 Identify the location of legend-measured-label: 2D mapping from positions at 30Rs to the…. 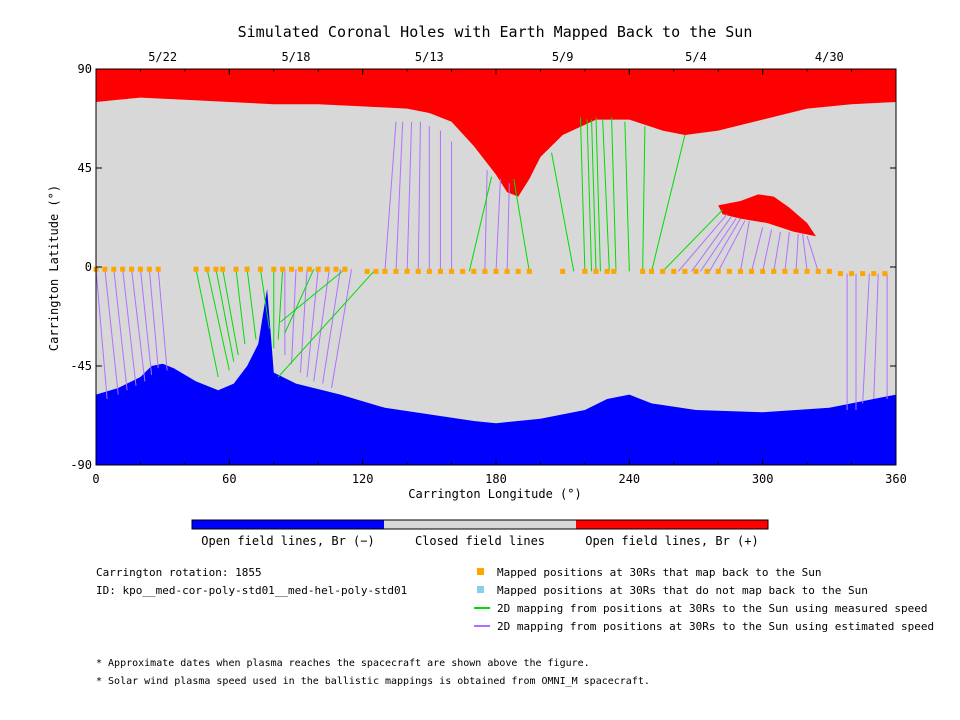
(712, 608).